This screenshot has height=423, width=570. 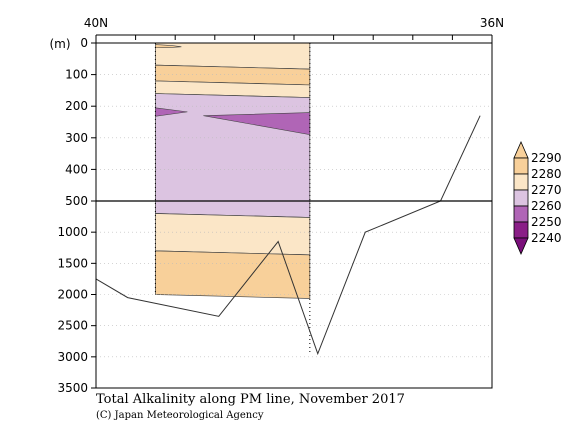 I want to click on y-tick-label: 2000, so click(x=72, y=295).